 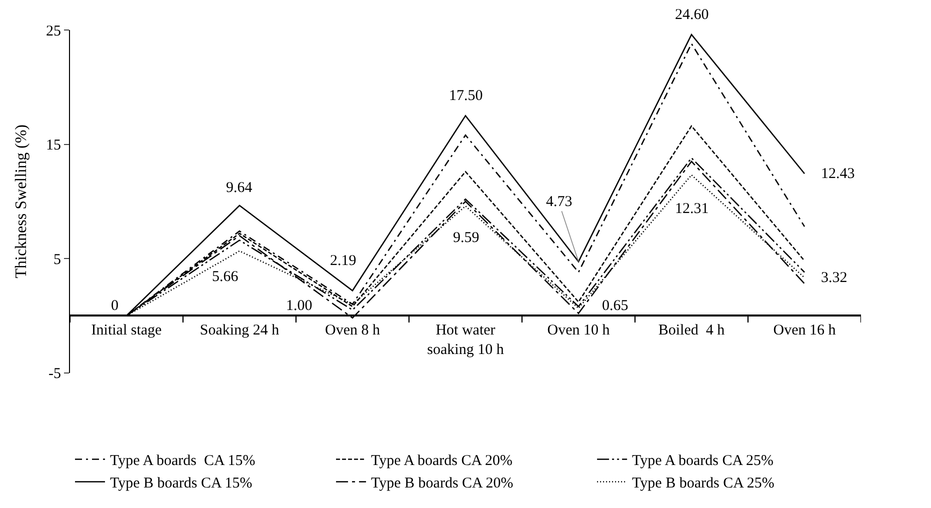 I want to click on legend-label: Type A boards CA 25%, so click(x=703, y=461).